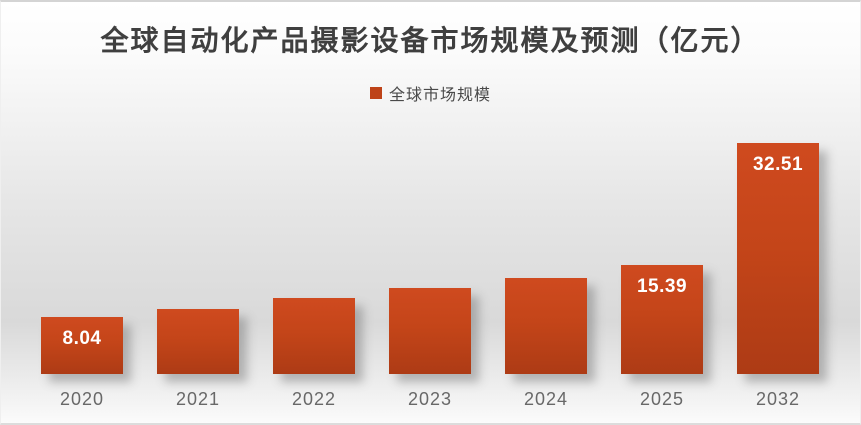 The height and width of the screenshot is (425, 861). What do you see at coordinates (430, 331) in the screenshot?
I see `bar-2023` at bounding box center [430, 331].